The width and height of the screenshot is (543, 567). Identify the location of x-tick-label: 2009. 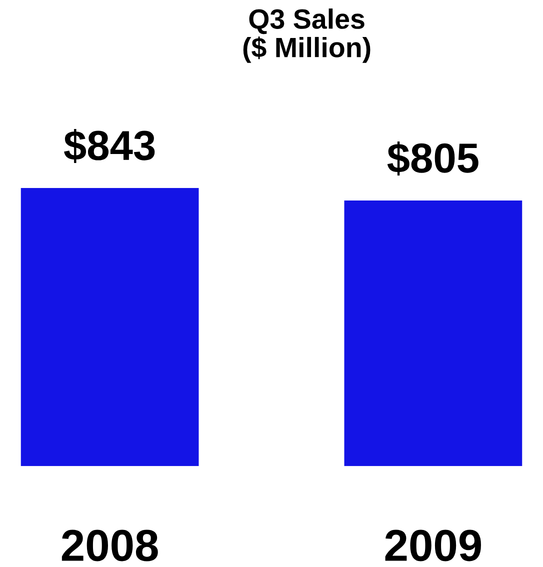
(433, 546).